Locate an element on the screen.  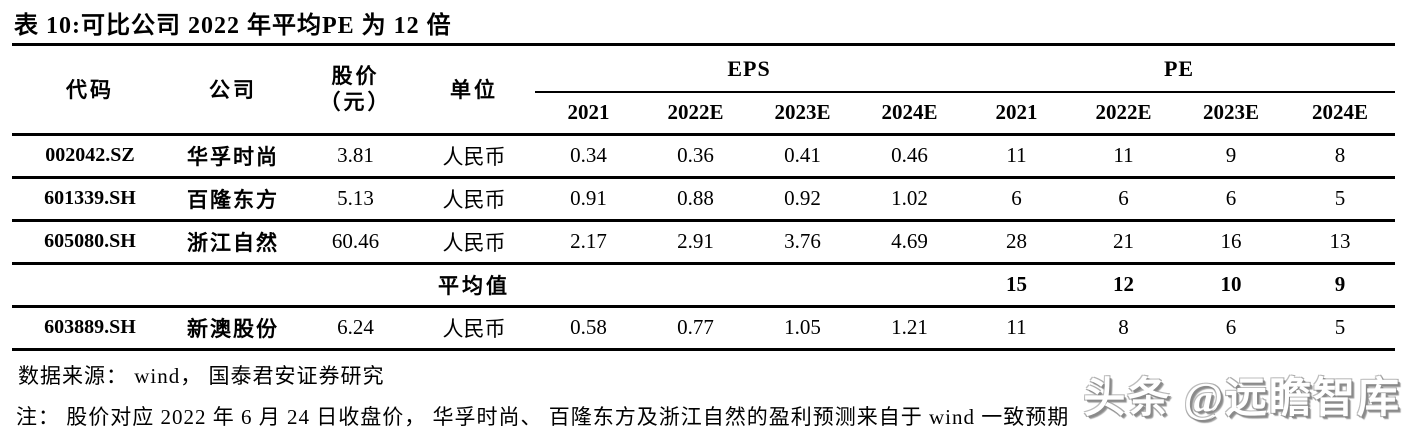
cell-eps-2024e: 4.69 is located at coordinates (910, 242).